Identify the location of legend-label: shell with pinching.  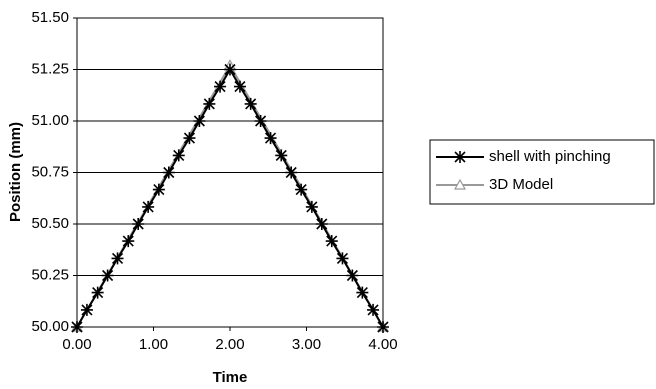
(550, 156).